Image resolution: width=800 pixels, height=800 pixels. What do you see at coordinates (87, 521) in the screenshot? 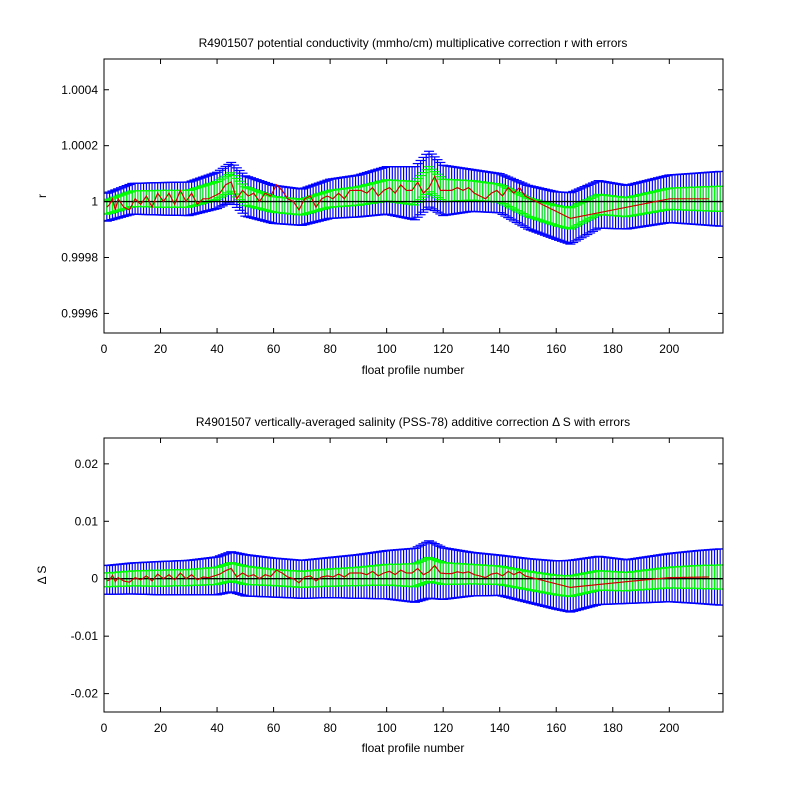
I see `y-tick-label: 0.01` at bounding box center [87, 521].